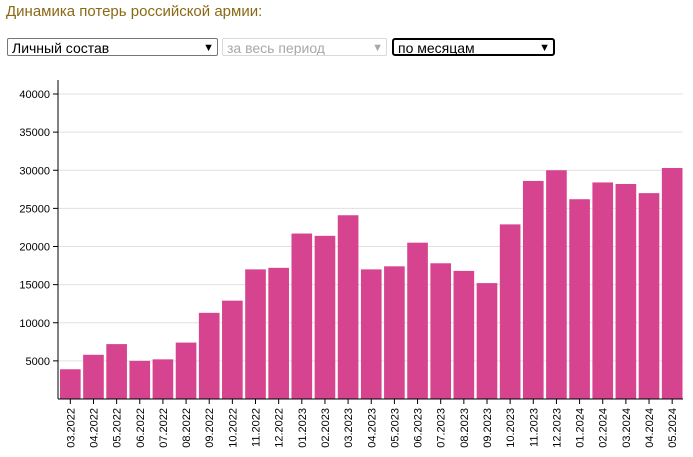 Image resolution: width=693 pixels, height=457 pixels. What do you see at coordinates (61, 48) in the screenshot?
I see `category-select-value: Личный состав` at bounding box center [61, 48].